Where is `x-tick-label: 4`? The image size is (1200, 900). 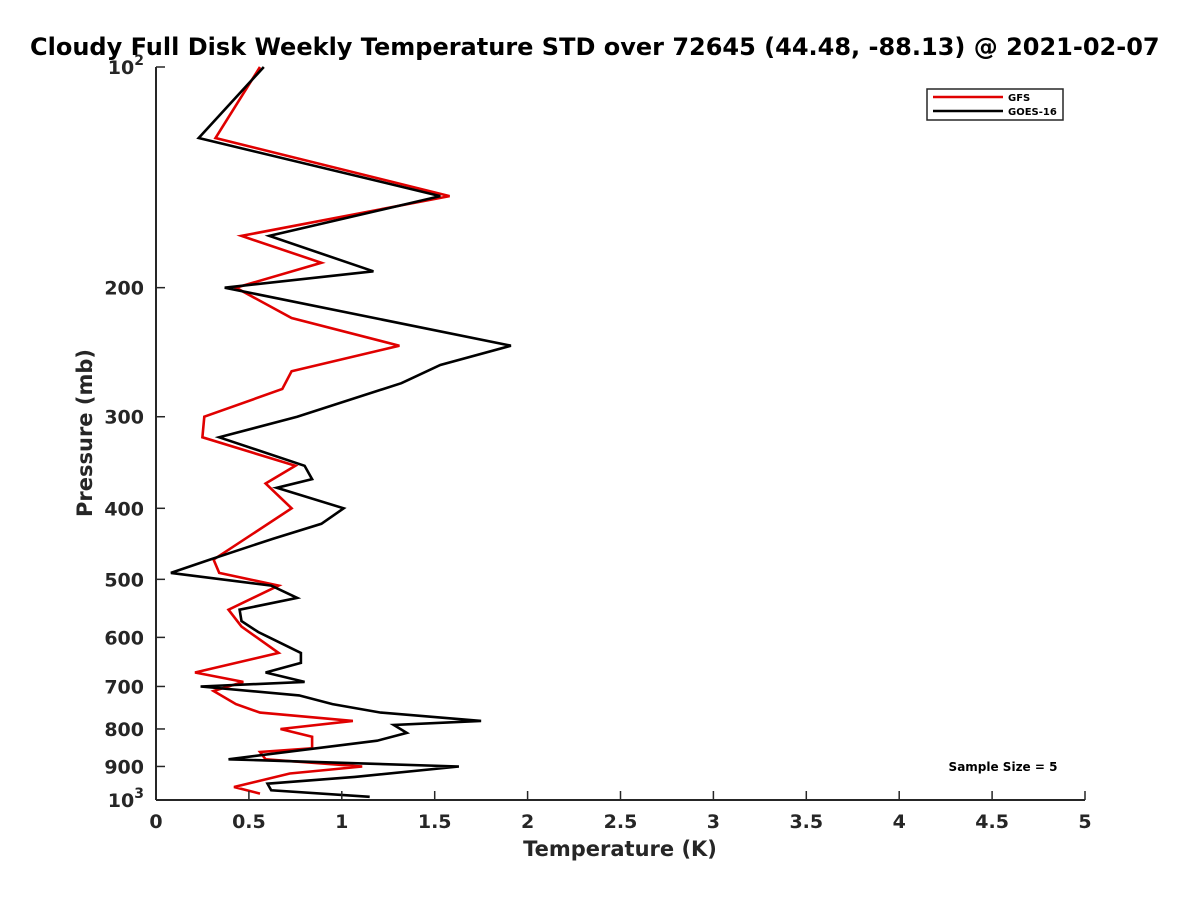
x-tick-label: 4 is located at coordinates (899, 822).